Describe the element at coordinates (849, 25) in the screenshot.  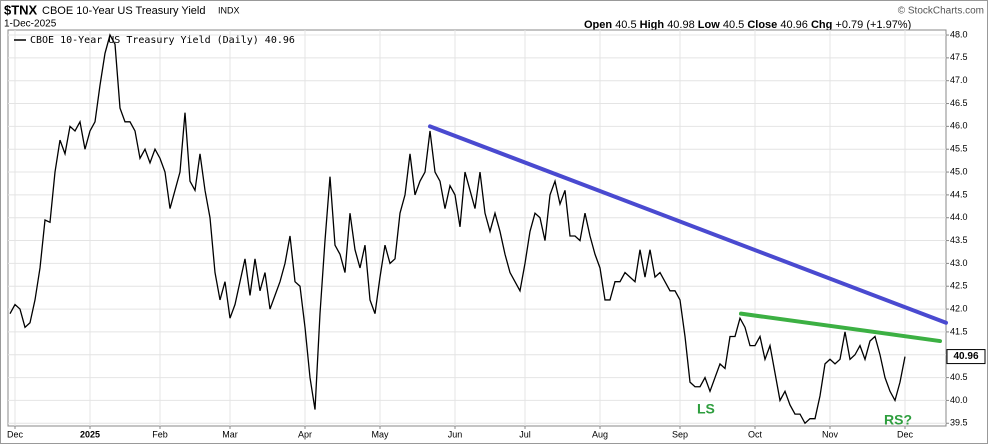
I see `quote-value: +0.79` at that location.